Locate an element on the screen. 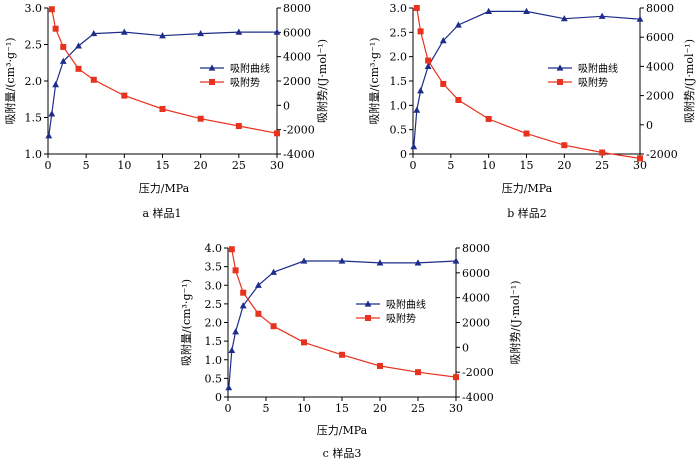 This screenshot has width=700, height=464. x-tick-label: 10 is located at coordinates (489, 165).